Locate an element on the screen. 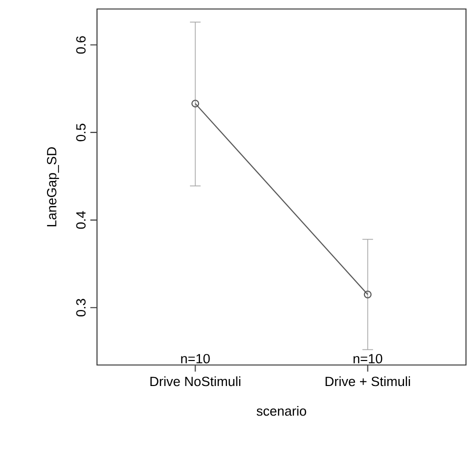 This screenshot has height=449, width=468. y-tick-label: 0.5 is located at coordinates (81, 133).